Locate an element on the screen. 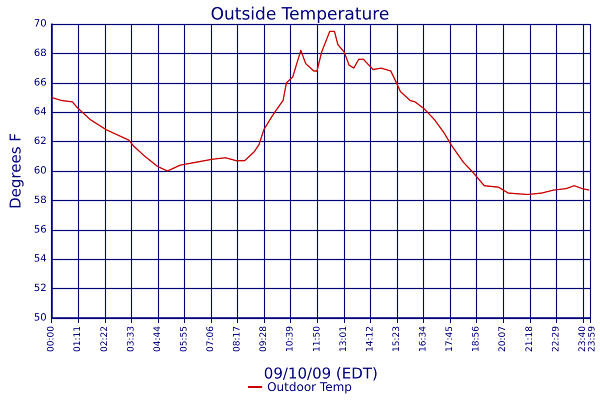  x-tick-label: 11:50 is located at coordinates (317, 339).